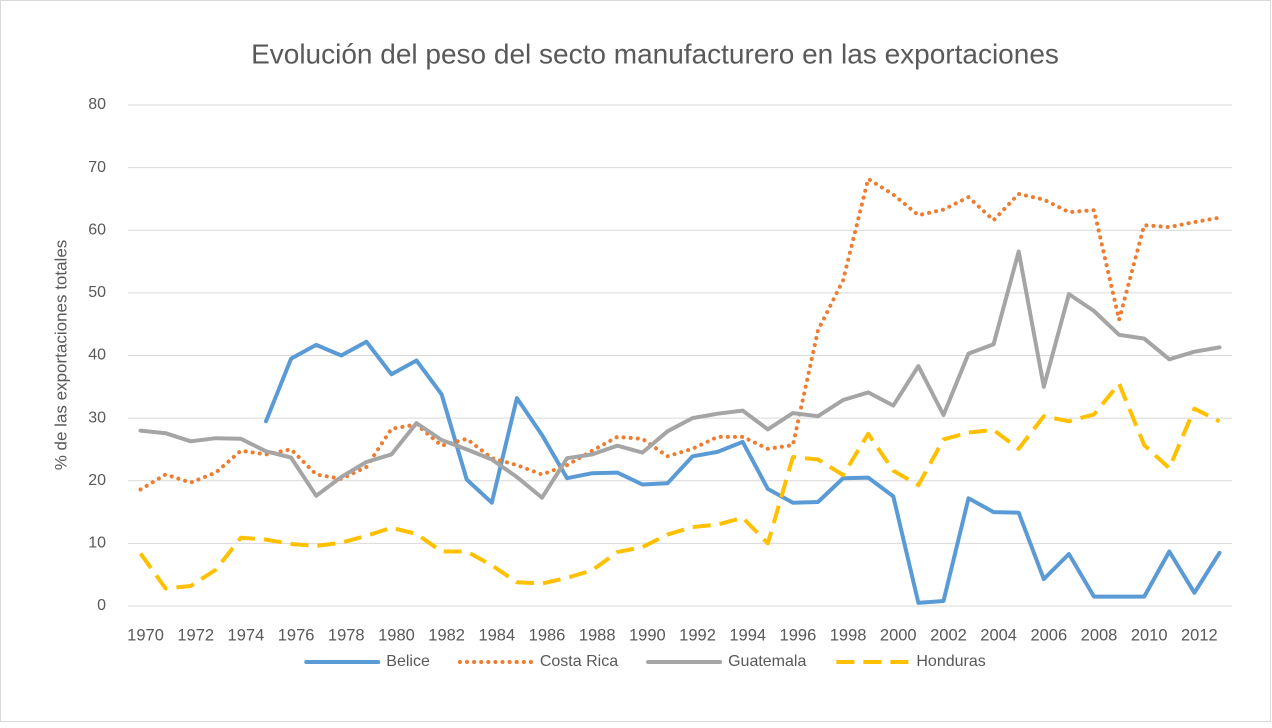 This screenshot has height=728, width=1272. I want to click on y-tick-label: 30, so click(97, 417).